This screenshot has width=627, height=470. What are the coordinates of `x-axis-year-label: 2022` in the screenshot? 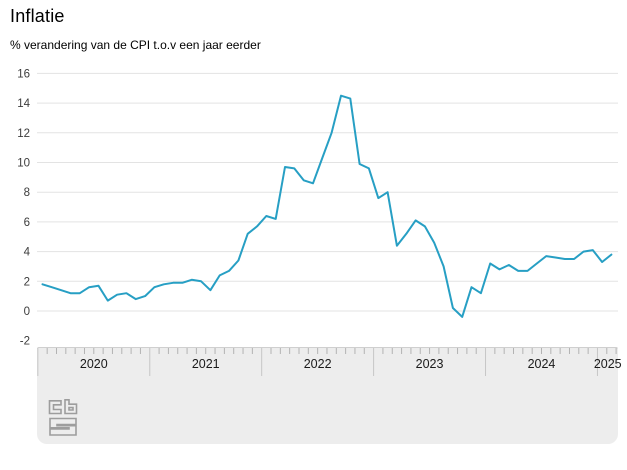 It's located at (317, 364).